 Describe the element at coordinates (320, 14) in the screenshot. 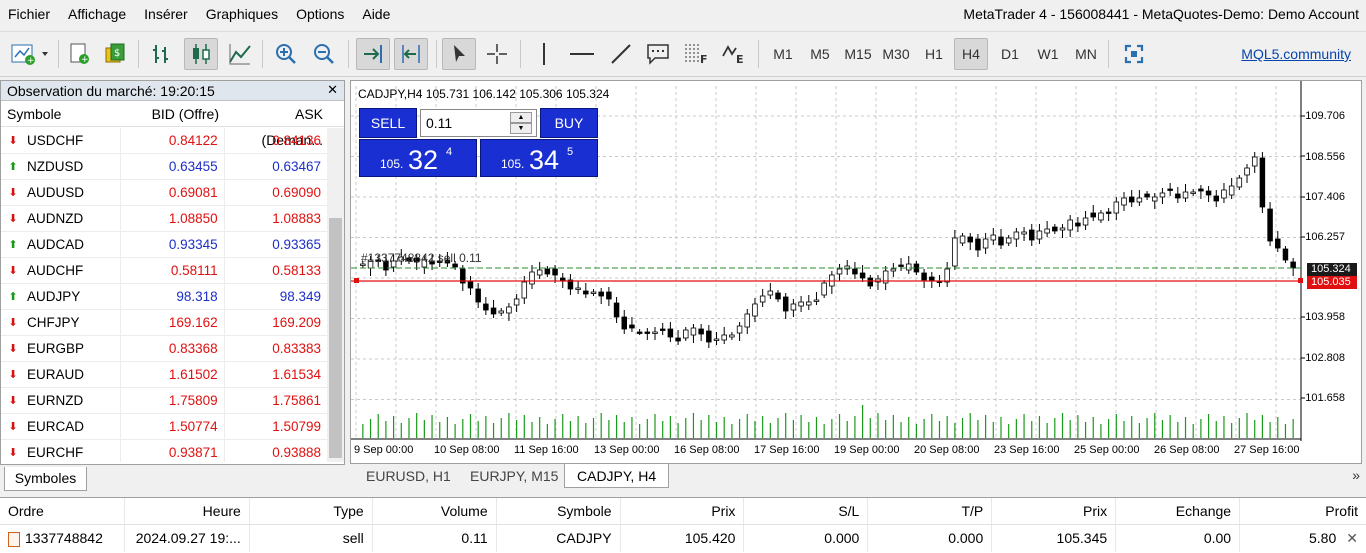

I see `menu-options: Options` at that location.